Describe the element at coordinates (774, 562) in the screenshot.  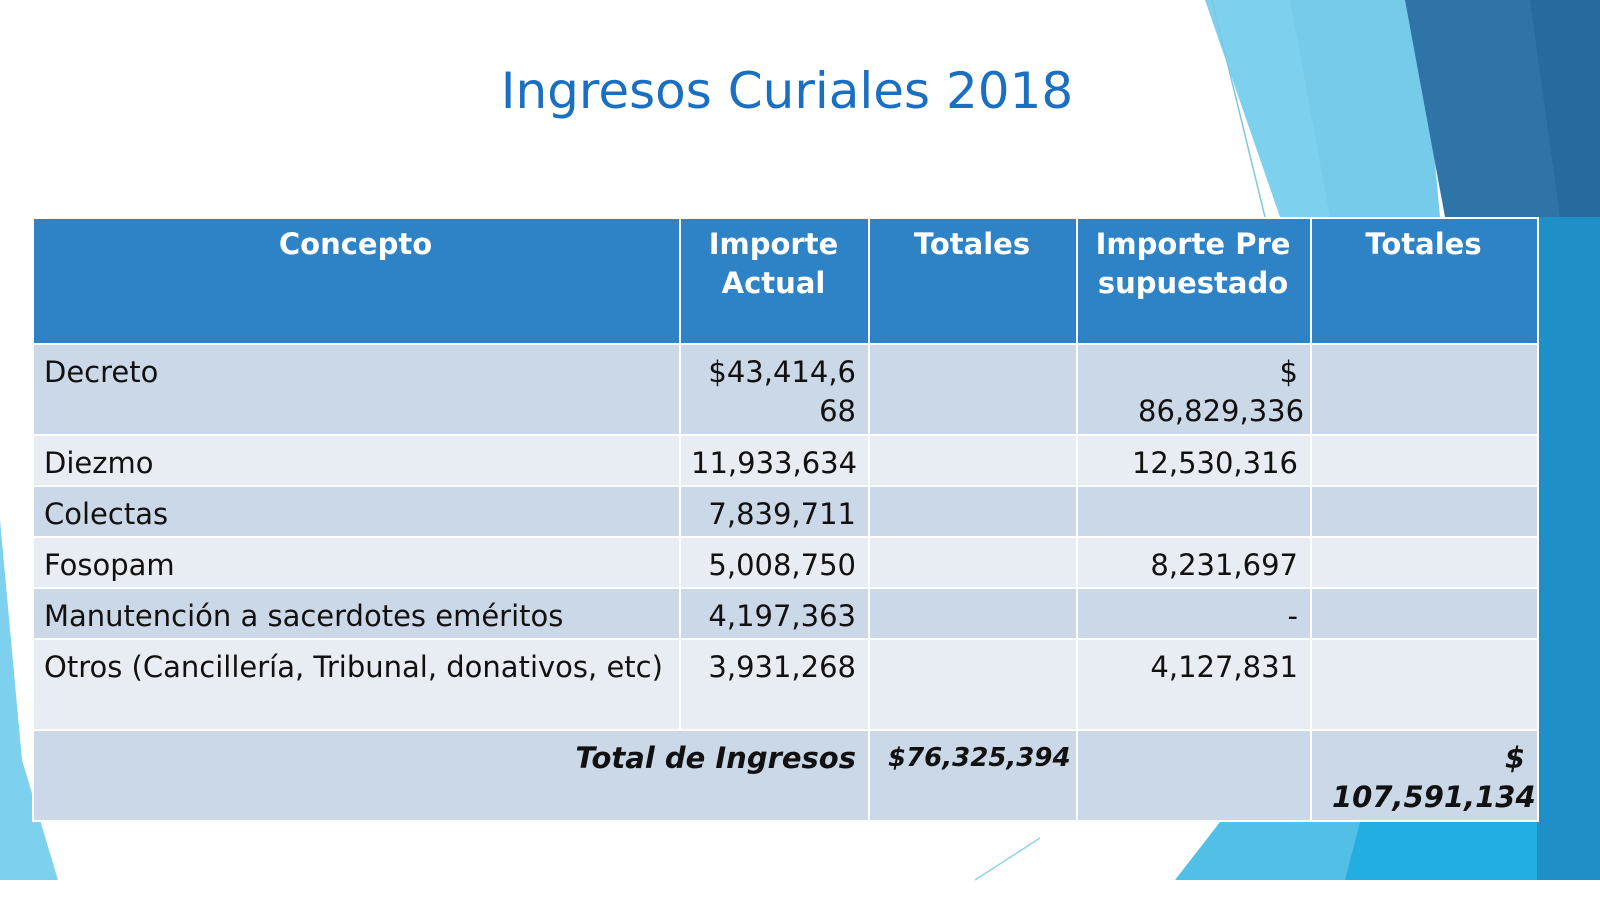
I see `cell-actual: 5,008,750` at that location.